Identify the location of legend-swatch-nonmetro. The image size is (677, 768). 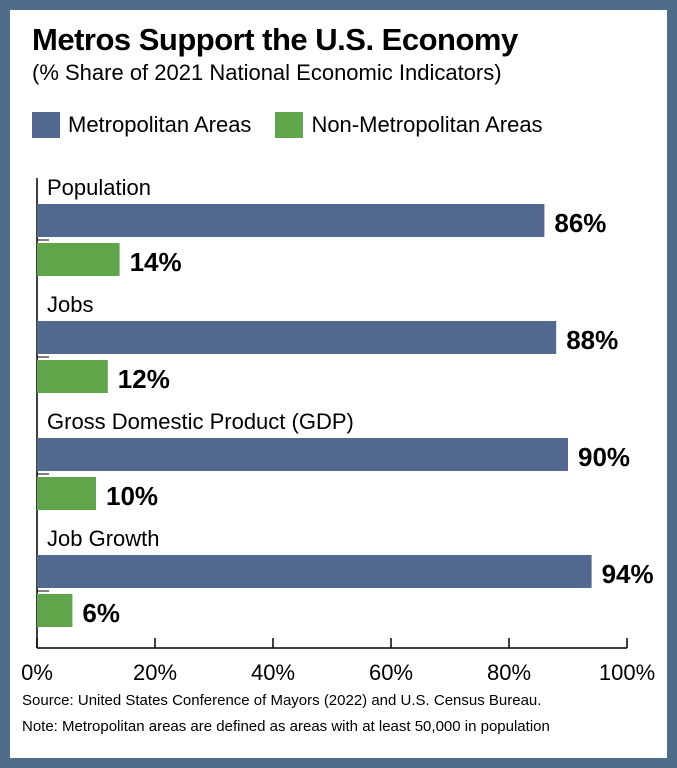
(289, 125).